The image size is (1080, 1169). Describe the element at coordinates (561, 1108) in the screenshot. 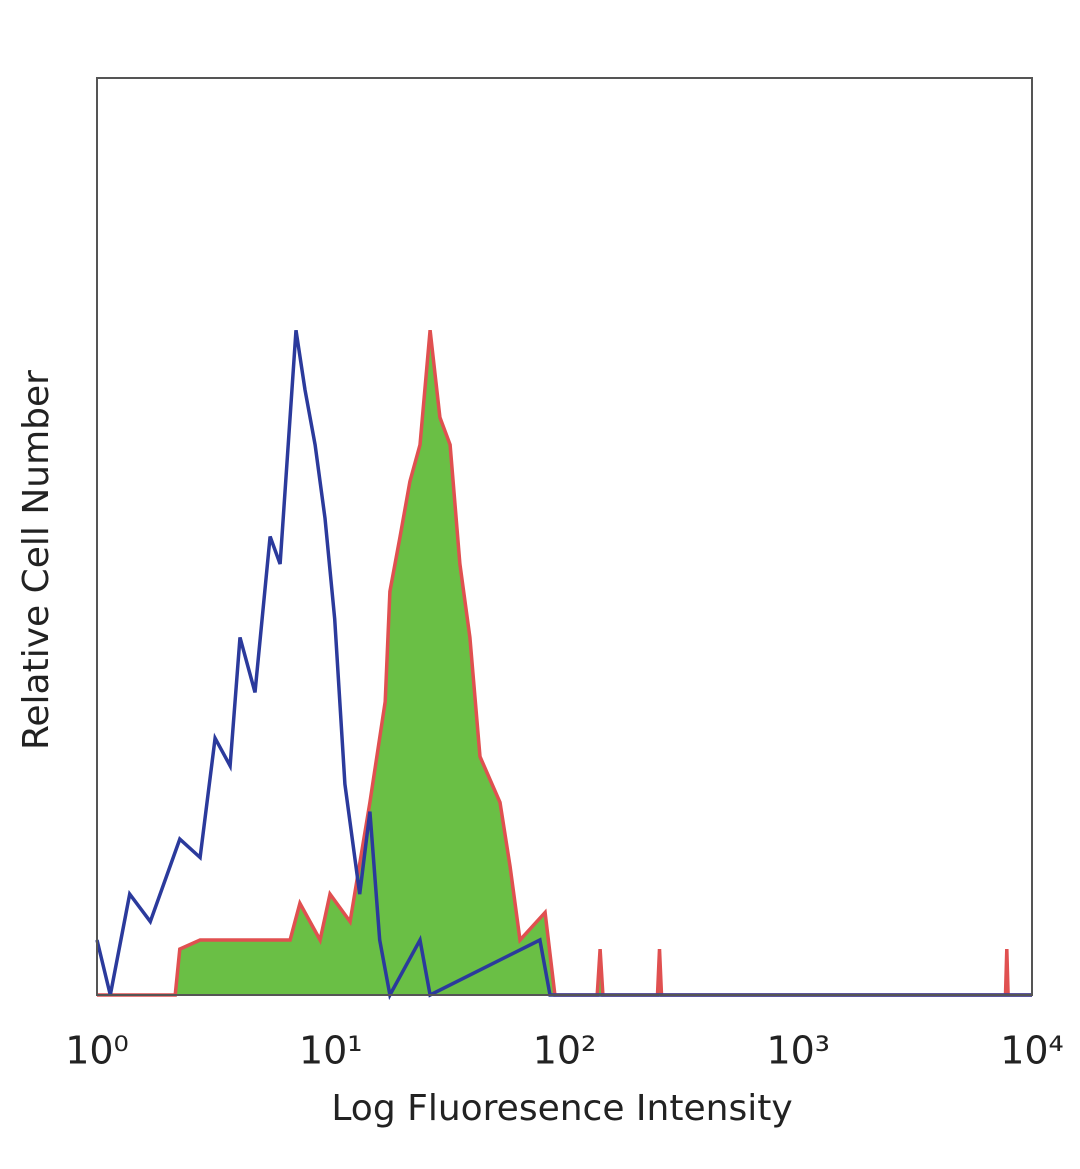

I see `x-axis-label: Log Fluoresence Intensity` at that location.